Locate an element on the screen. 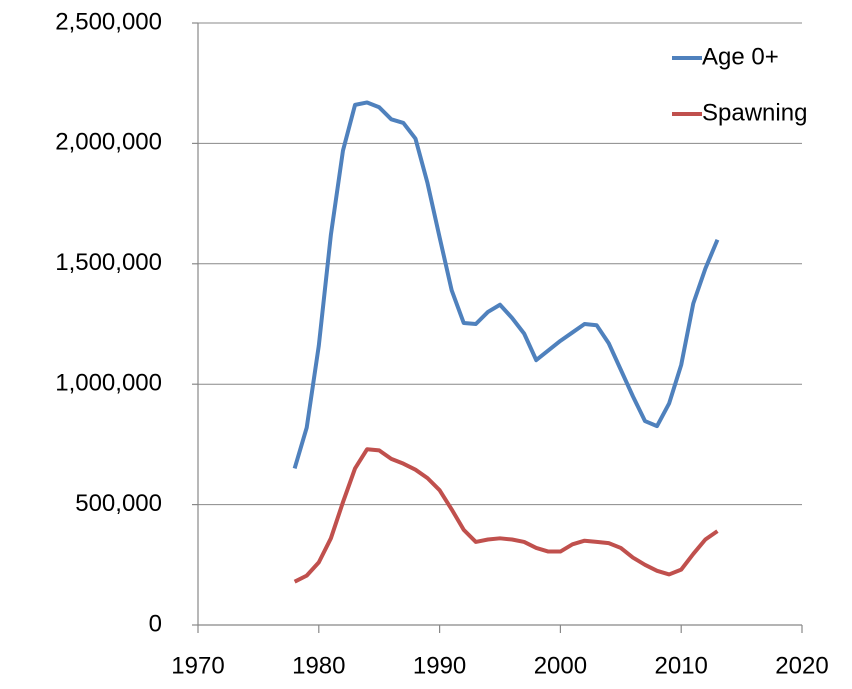  data-line is located at coordinates (506, 515).